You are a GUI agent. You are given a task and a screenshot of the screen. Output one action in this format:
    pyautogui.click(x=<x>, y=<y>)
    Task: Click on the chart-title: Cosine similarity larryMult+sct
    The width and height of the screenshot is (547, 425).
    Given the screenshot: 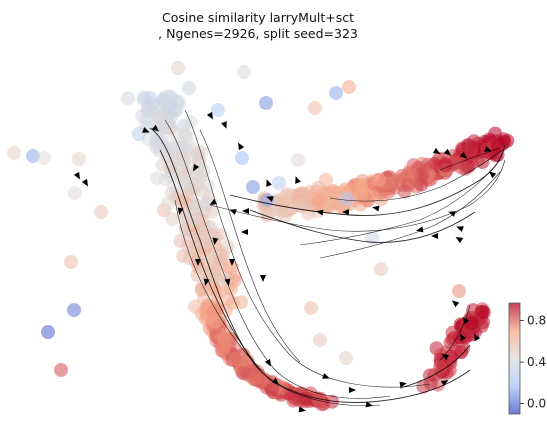 What is the action you would take?
    pyautogui.click(x=258, y=17)
    